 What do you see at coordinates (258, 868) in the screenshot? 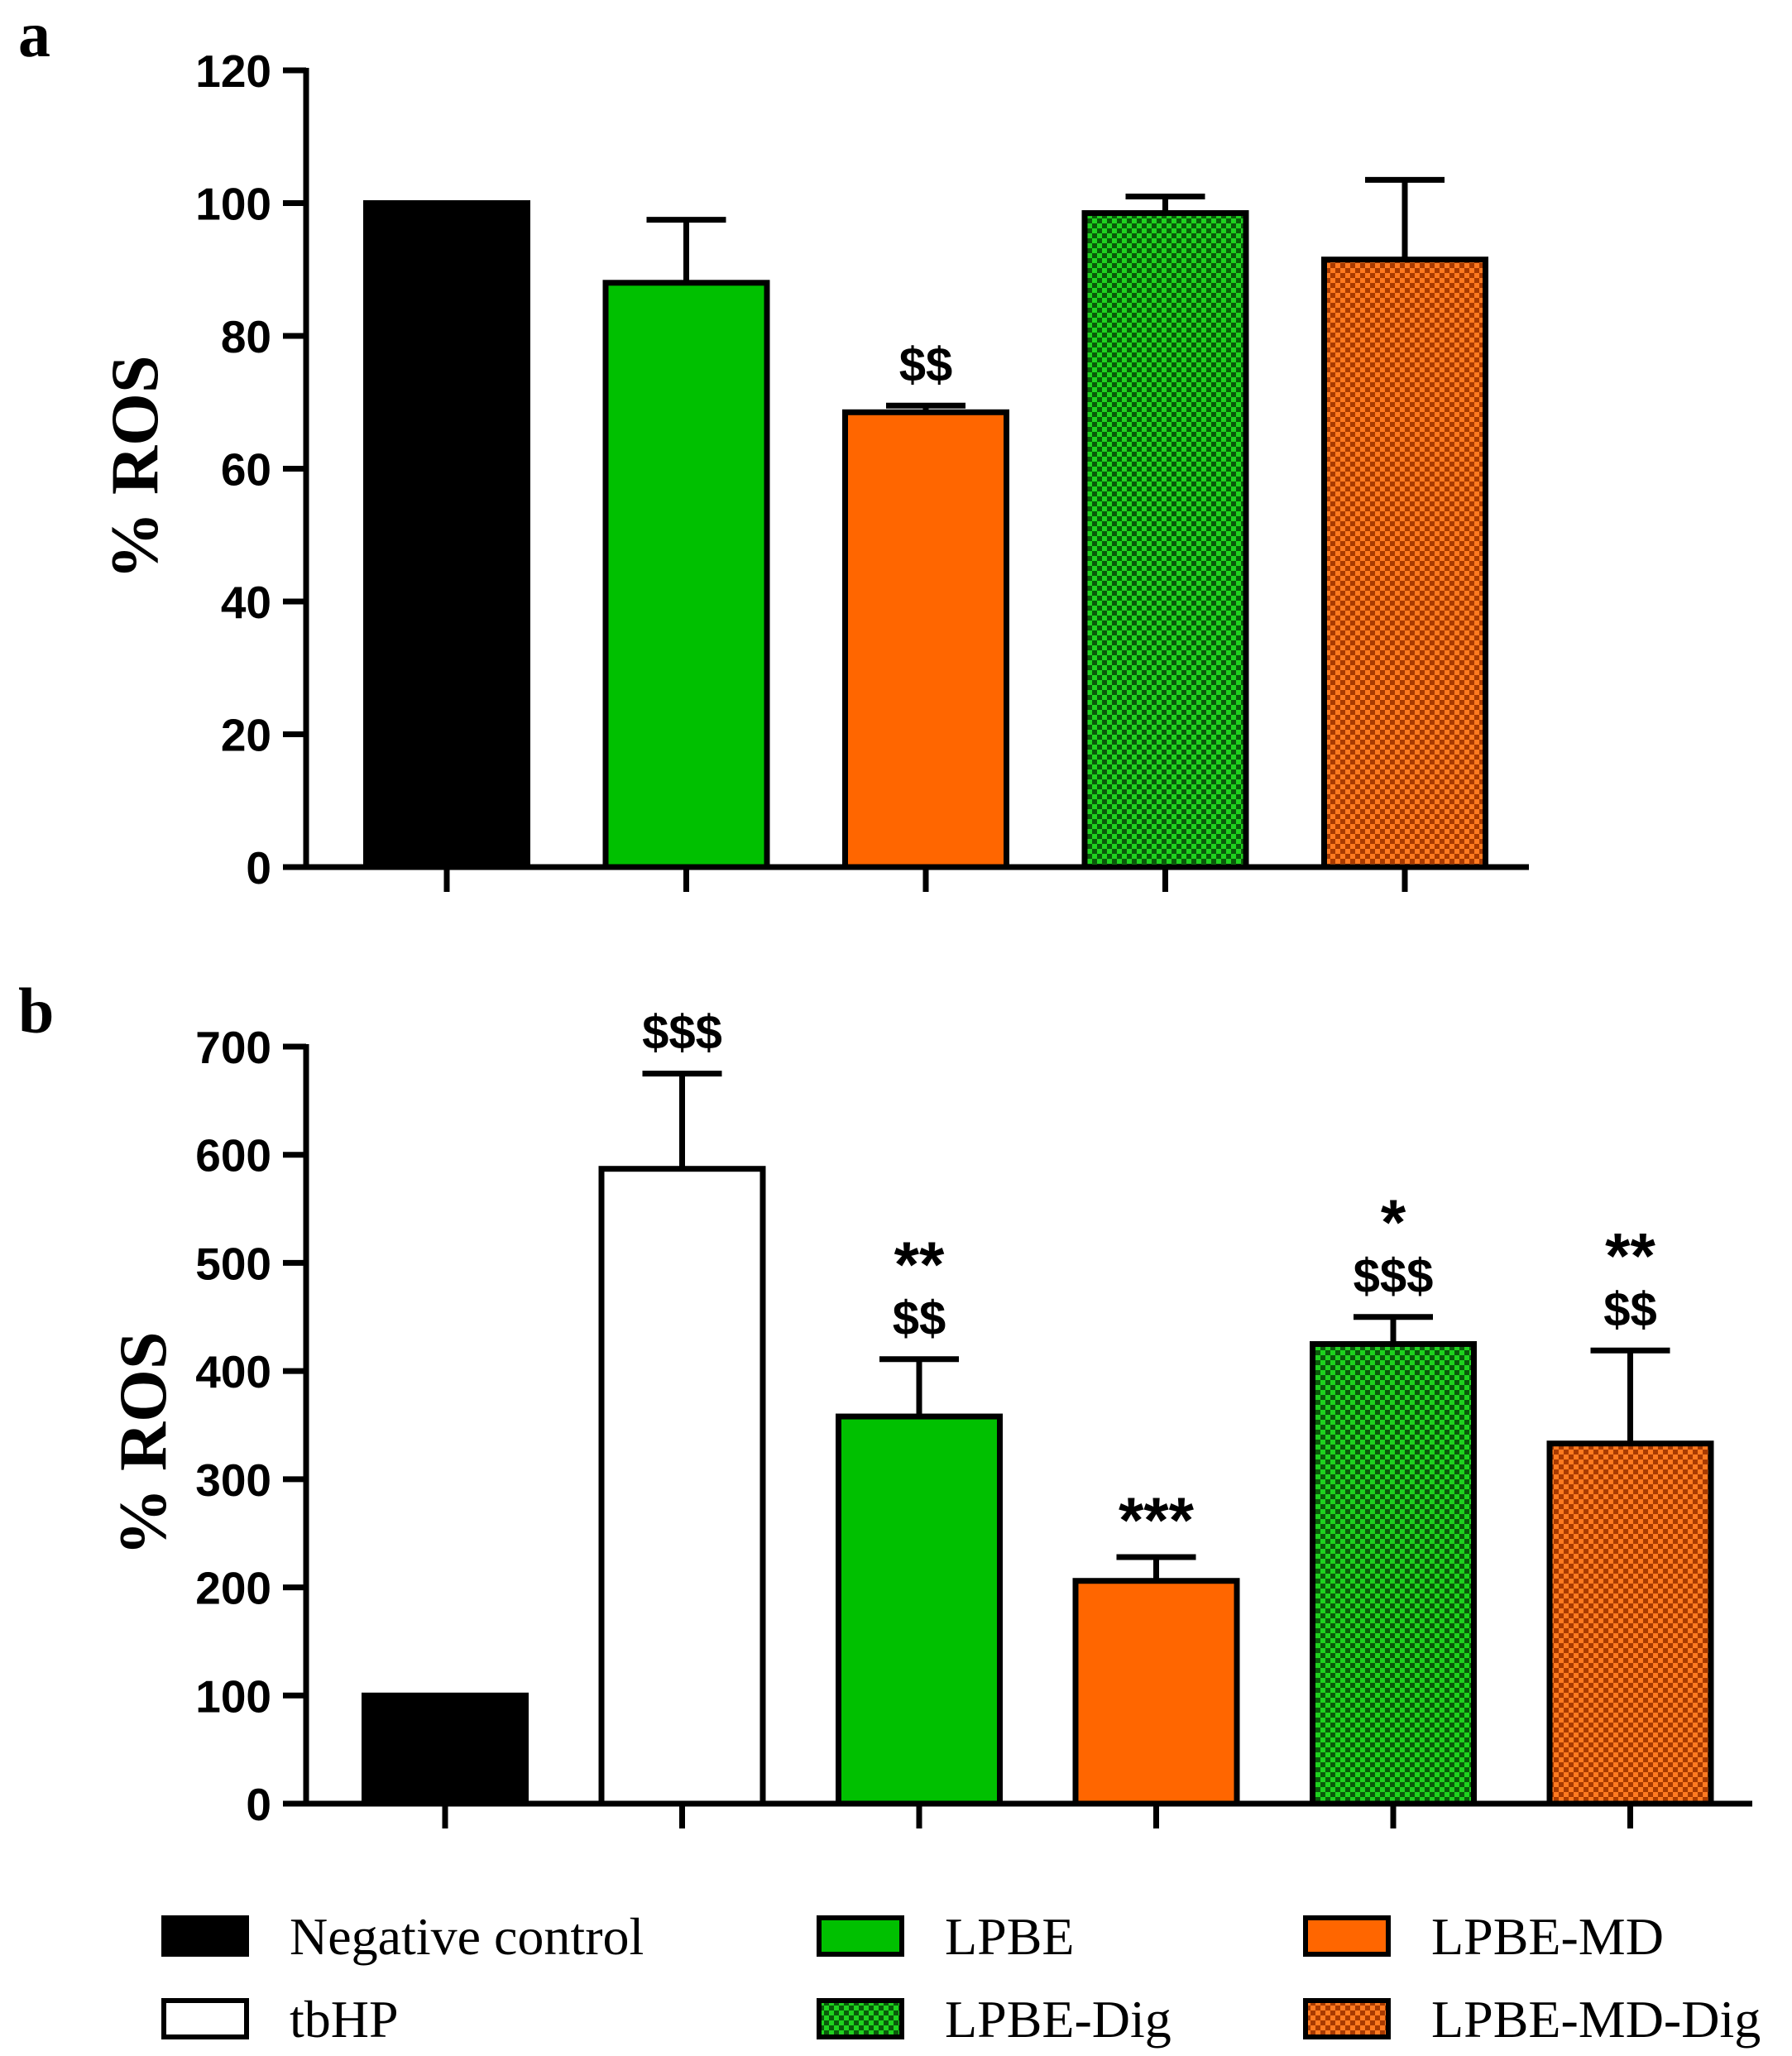
I see `chart-a-y-tick-label: 0` at bounding box center [258, 868].